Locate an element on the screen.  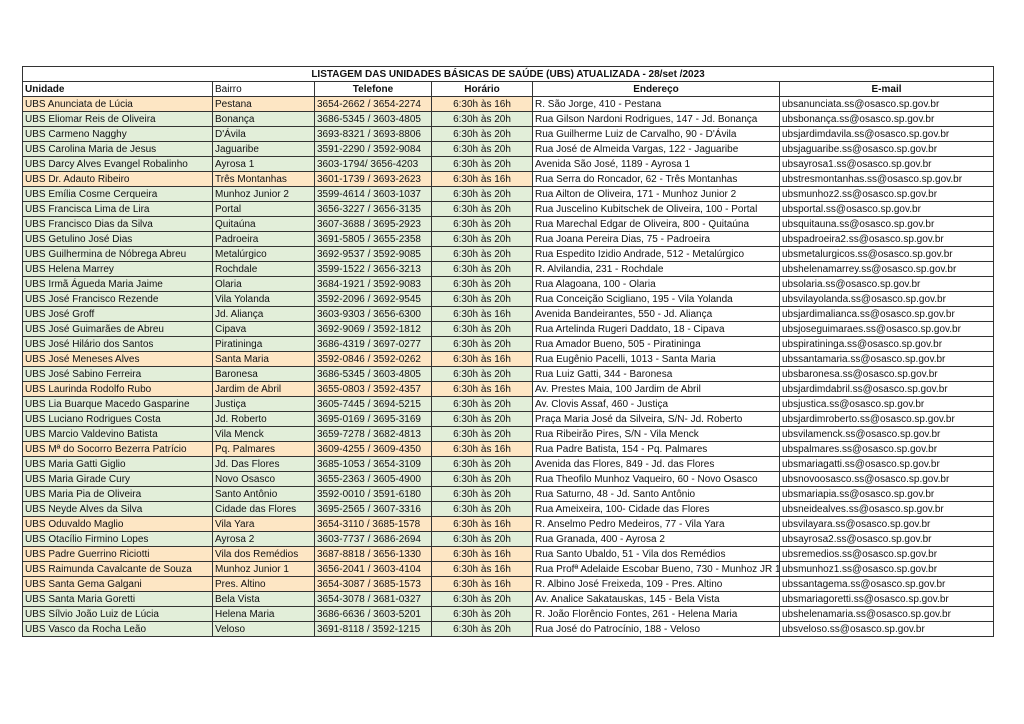
phone-cell: 3691-5805 / 3655-2358 is located at coordinates (373, 239).